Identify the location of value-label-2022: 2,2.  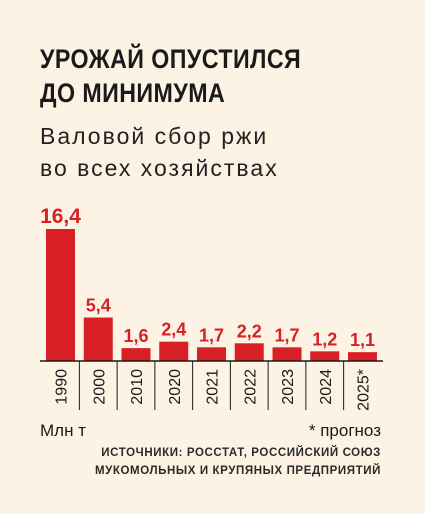
(249, 331).